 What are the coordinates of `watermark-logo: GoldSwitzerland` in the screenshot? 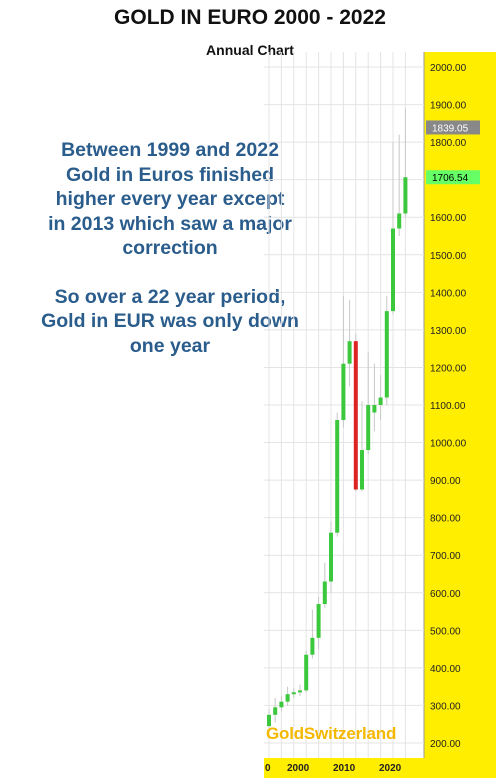 It's located at (331, 733).